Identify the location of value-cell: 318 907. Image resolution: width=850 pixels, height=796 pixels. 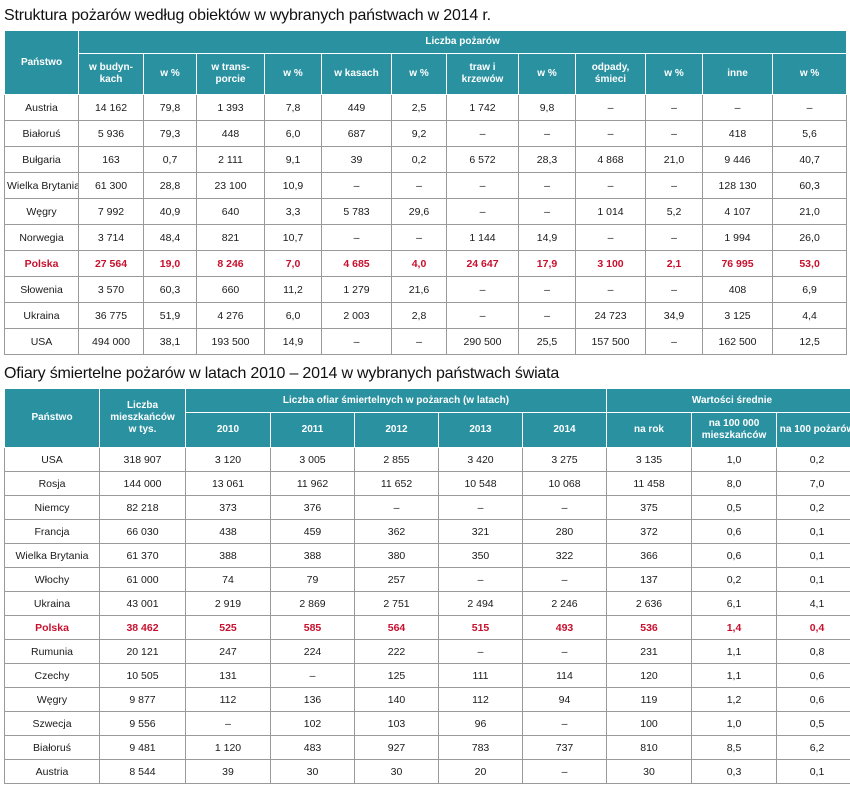
(142, 459).